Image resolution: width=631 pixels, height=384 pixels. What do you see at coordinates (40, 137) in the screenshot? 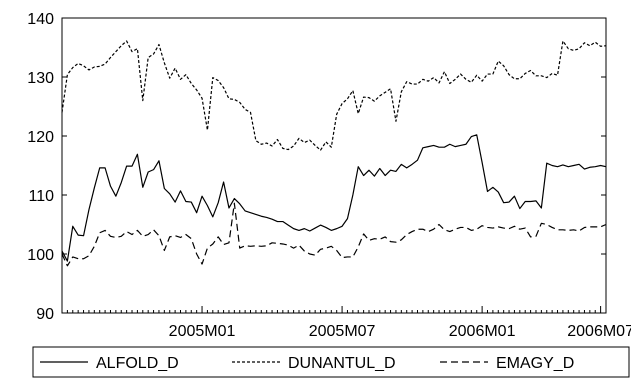
I see `y-tick-label: 120` at bounding box center [40, 137].